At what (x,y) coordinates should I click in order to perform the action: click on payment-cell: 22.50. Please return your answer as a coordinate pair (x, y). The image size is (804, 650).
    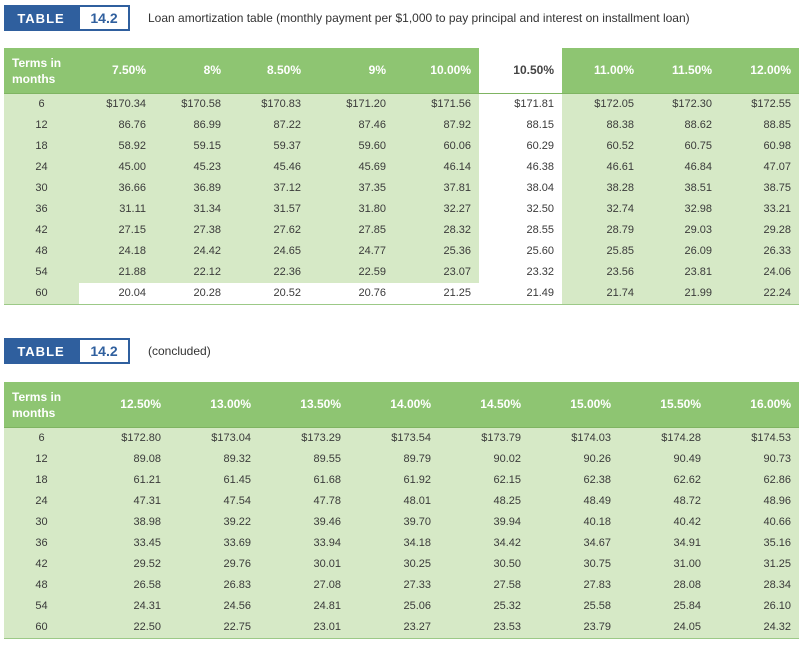
    Looking at the image, I should click on (124, 627).